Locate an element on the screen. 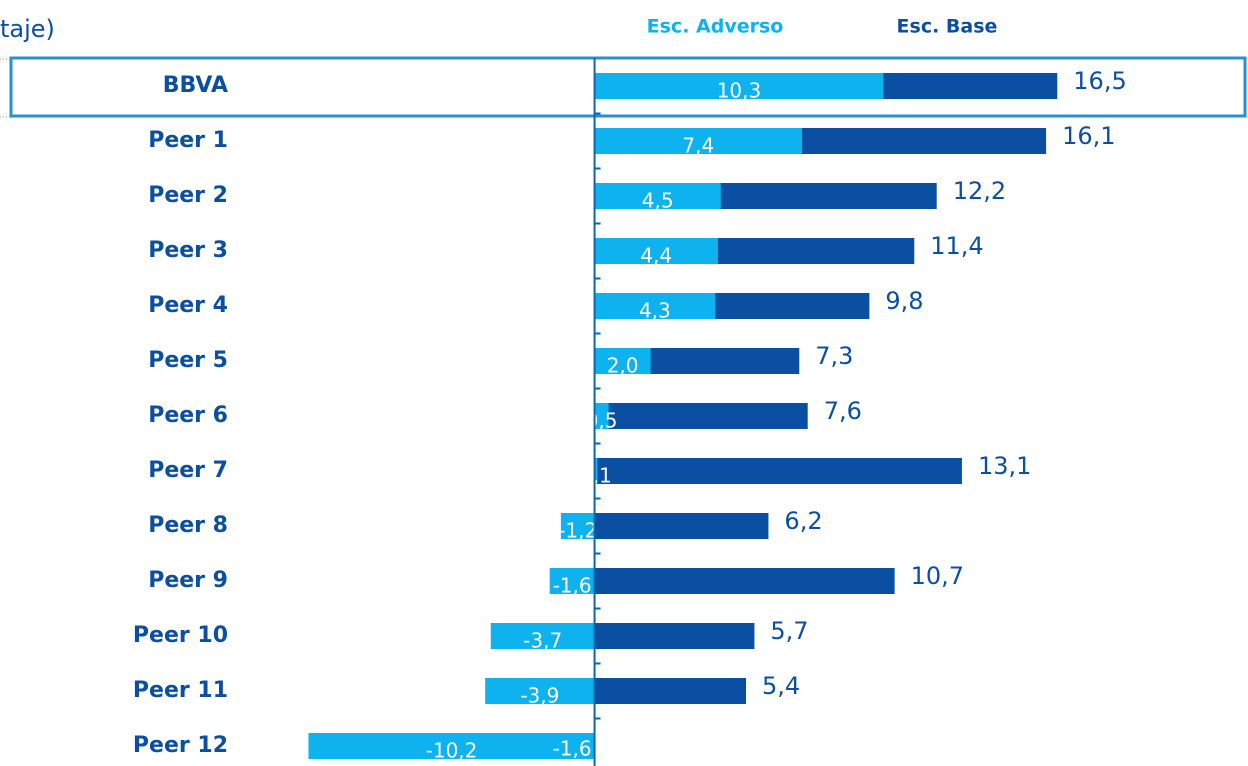 Image resolution: width=1248 pixels, height=766 pixels. subtitle: taje) is located at coordinates (27, 29).